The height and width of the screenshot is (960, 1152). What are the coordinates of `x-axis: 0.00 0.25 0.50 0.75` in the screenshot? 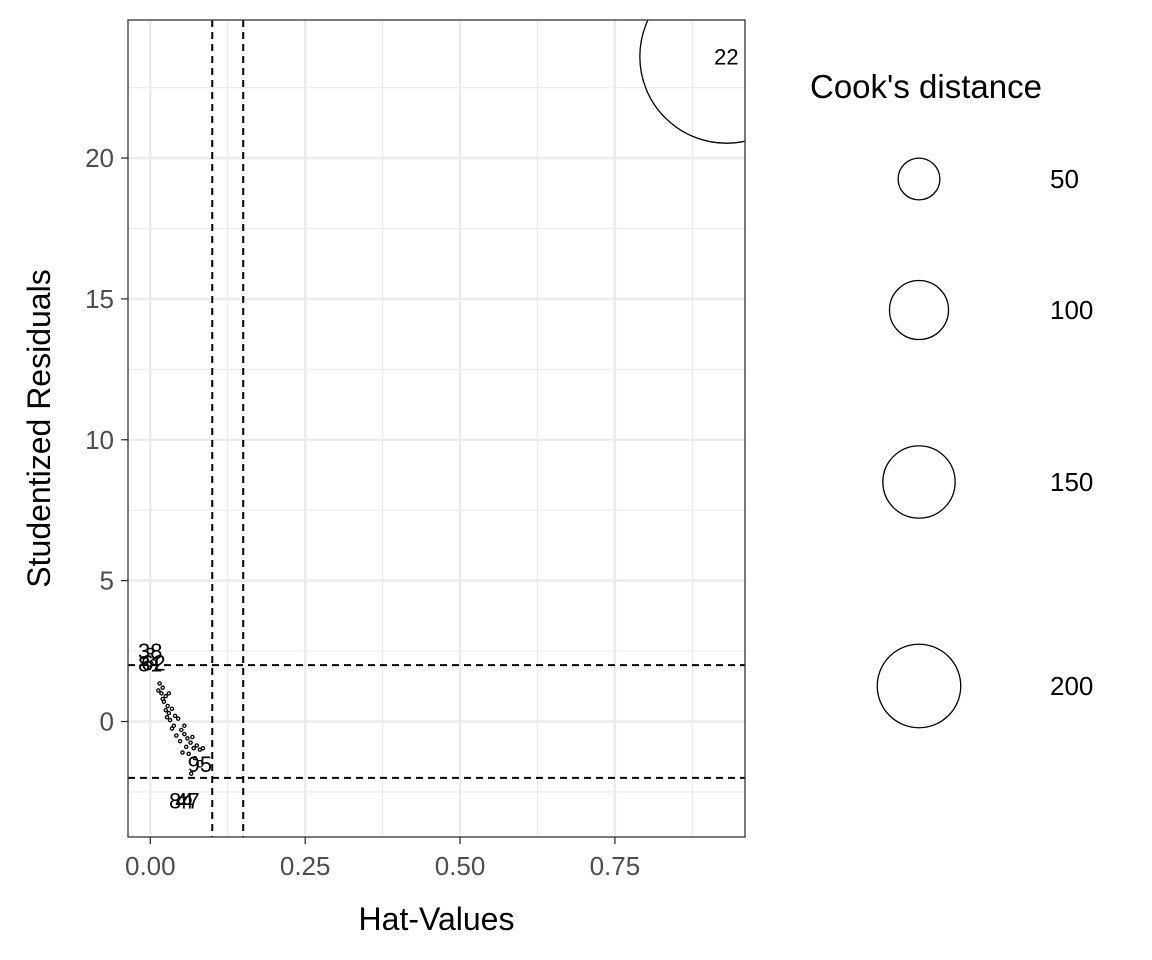 It's located at (382, 859).